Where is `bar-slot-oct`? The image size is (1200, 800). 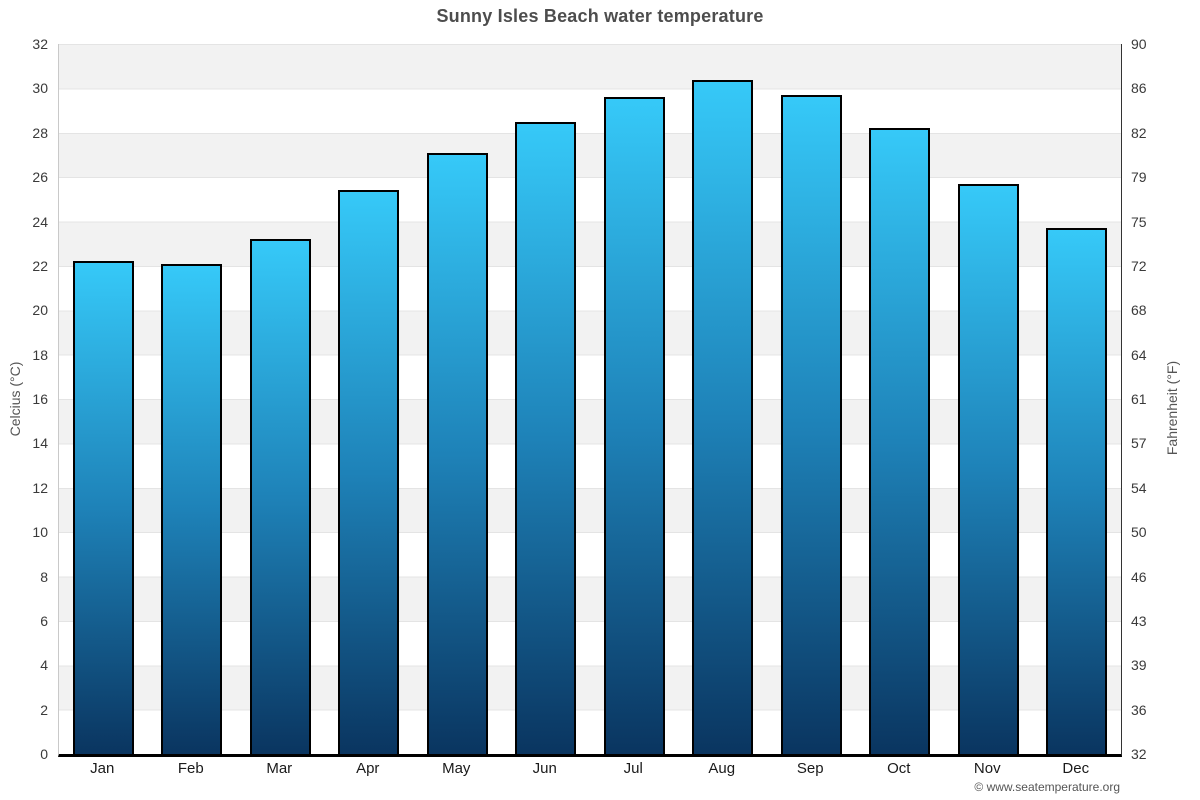 bar-slot-oct is located at coordinates (900, 399).